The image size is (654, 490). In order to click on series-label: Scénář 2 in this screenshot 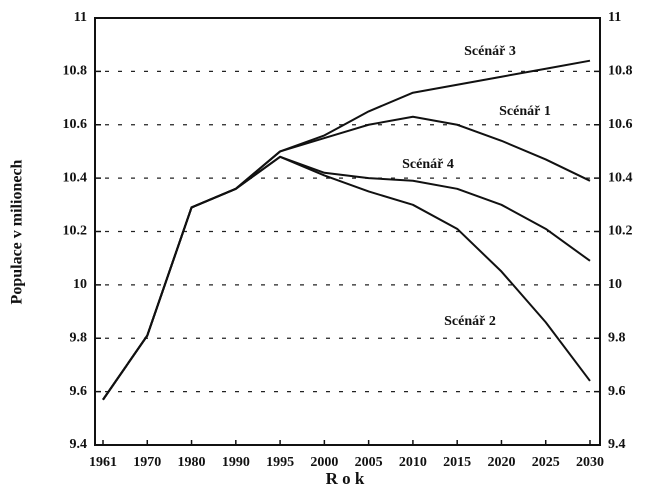, I will do `click(470, 321)`.